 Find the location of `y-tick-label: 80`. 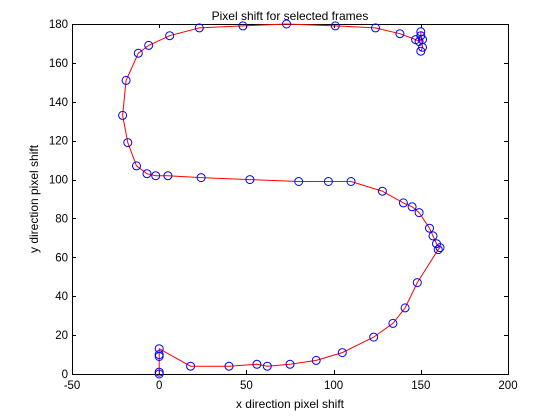

y-tick-label: 80 is located at coordinates (61, 219).